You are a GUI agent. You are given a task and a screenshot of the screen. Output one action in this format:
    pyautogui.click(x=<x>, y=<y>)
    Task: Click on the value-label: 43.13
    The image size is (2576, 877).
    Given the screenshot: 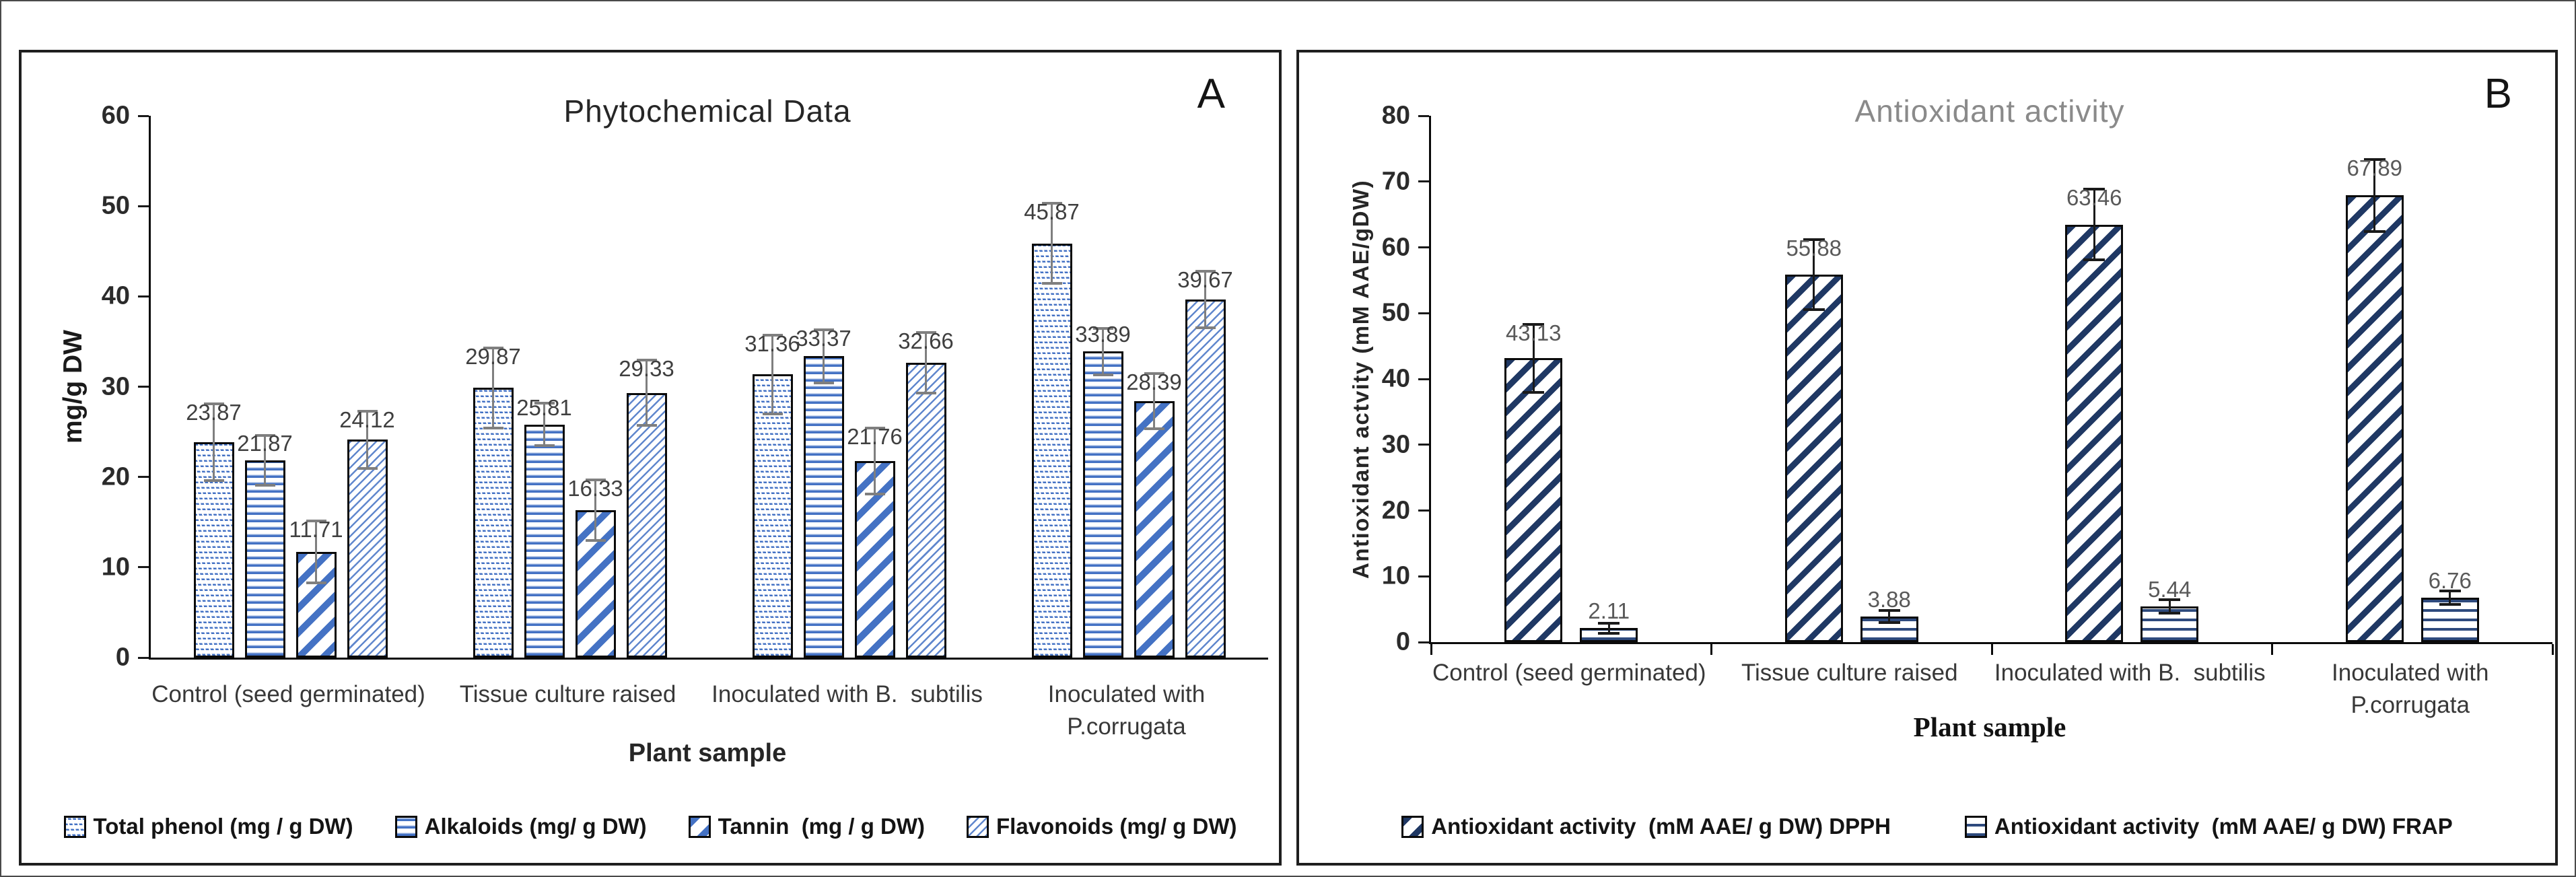 What is the action you would take?
    pyautogui.click(x=1533, y=332)
    